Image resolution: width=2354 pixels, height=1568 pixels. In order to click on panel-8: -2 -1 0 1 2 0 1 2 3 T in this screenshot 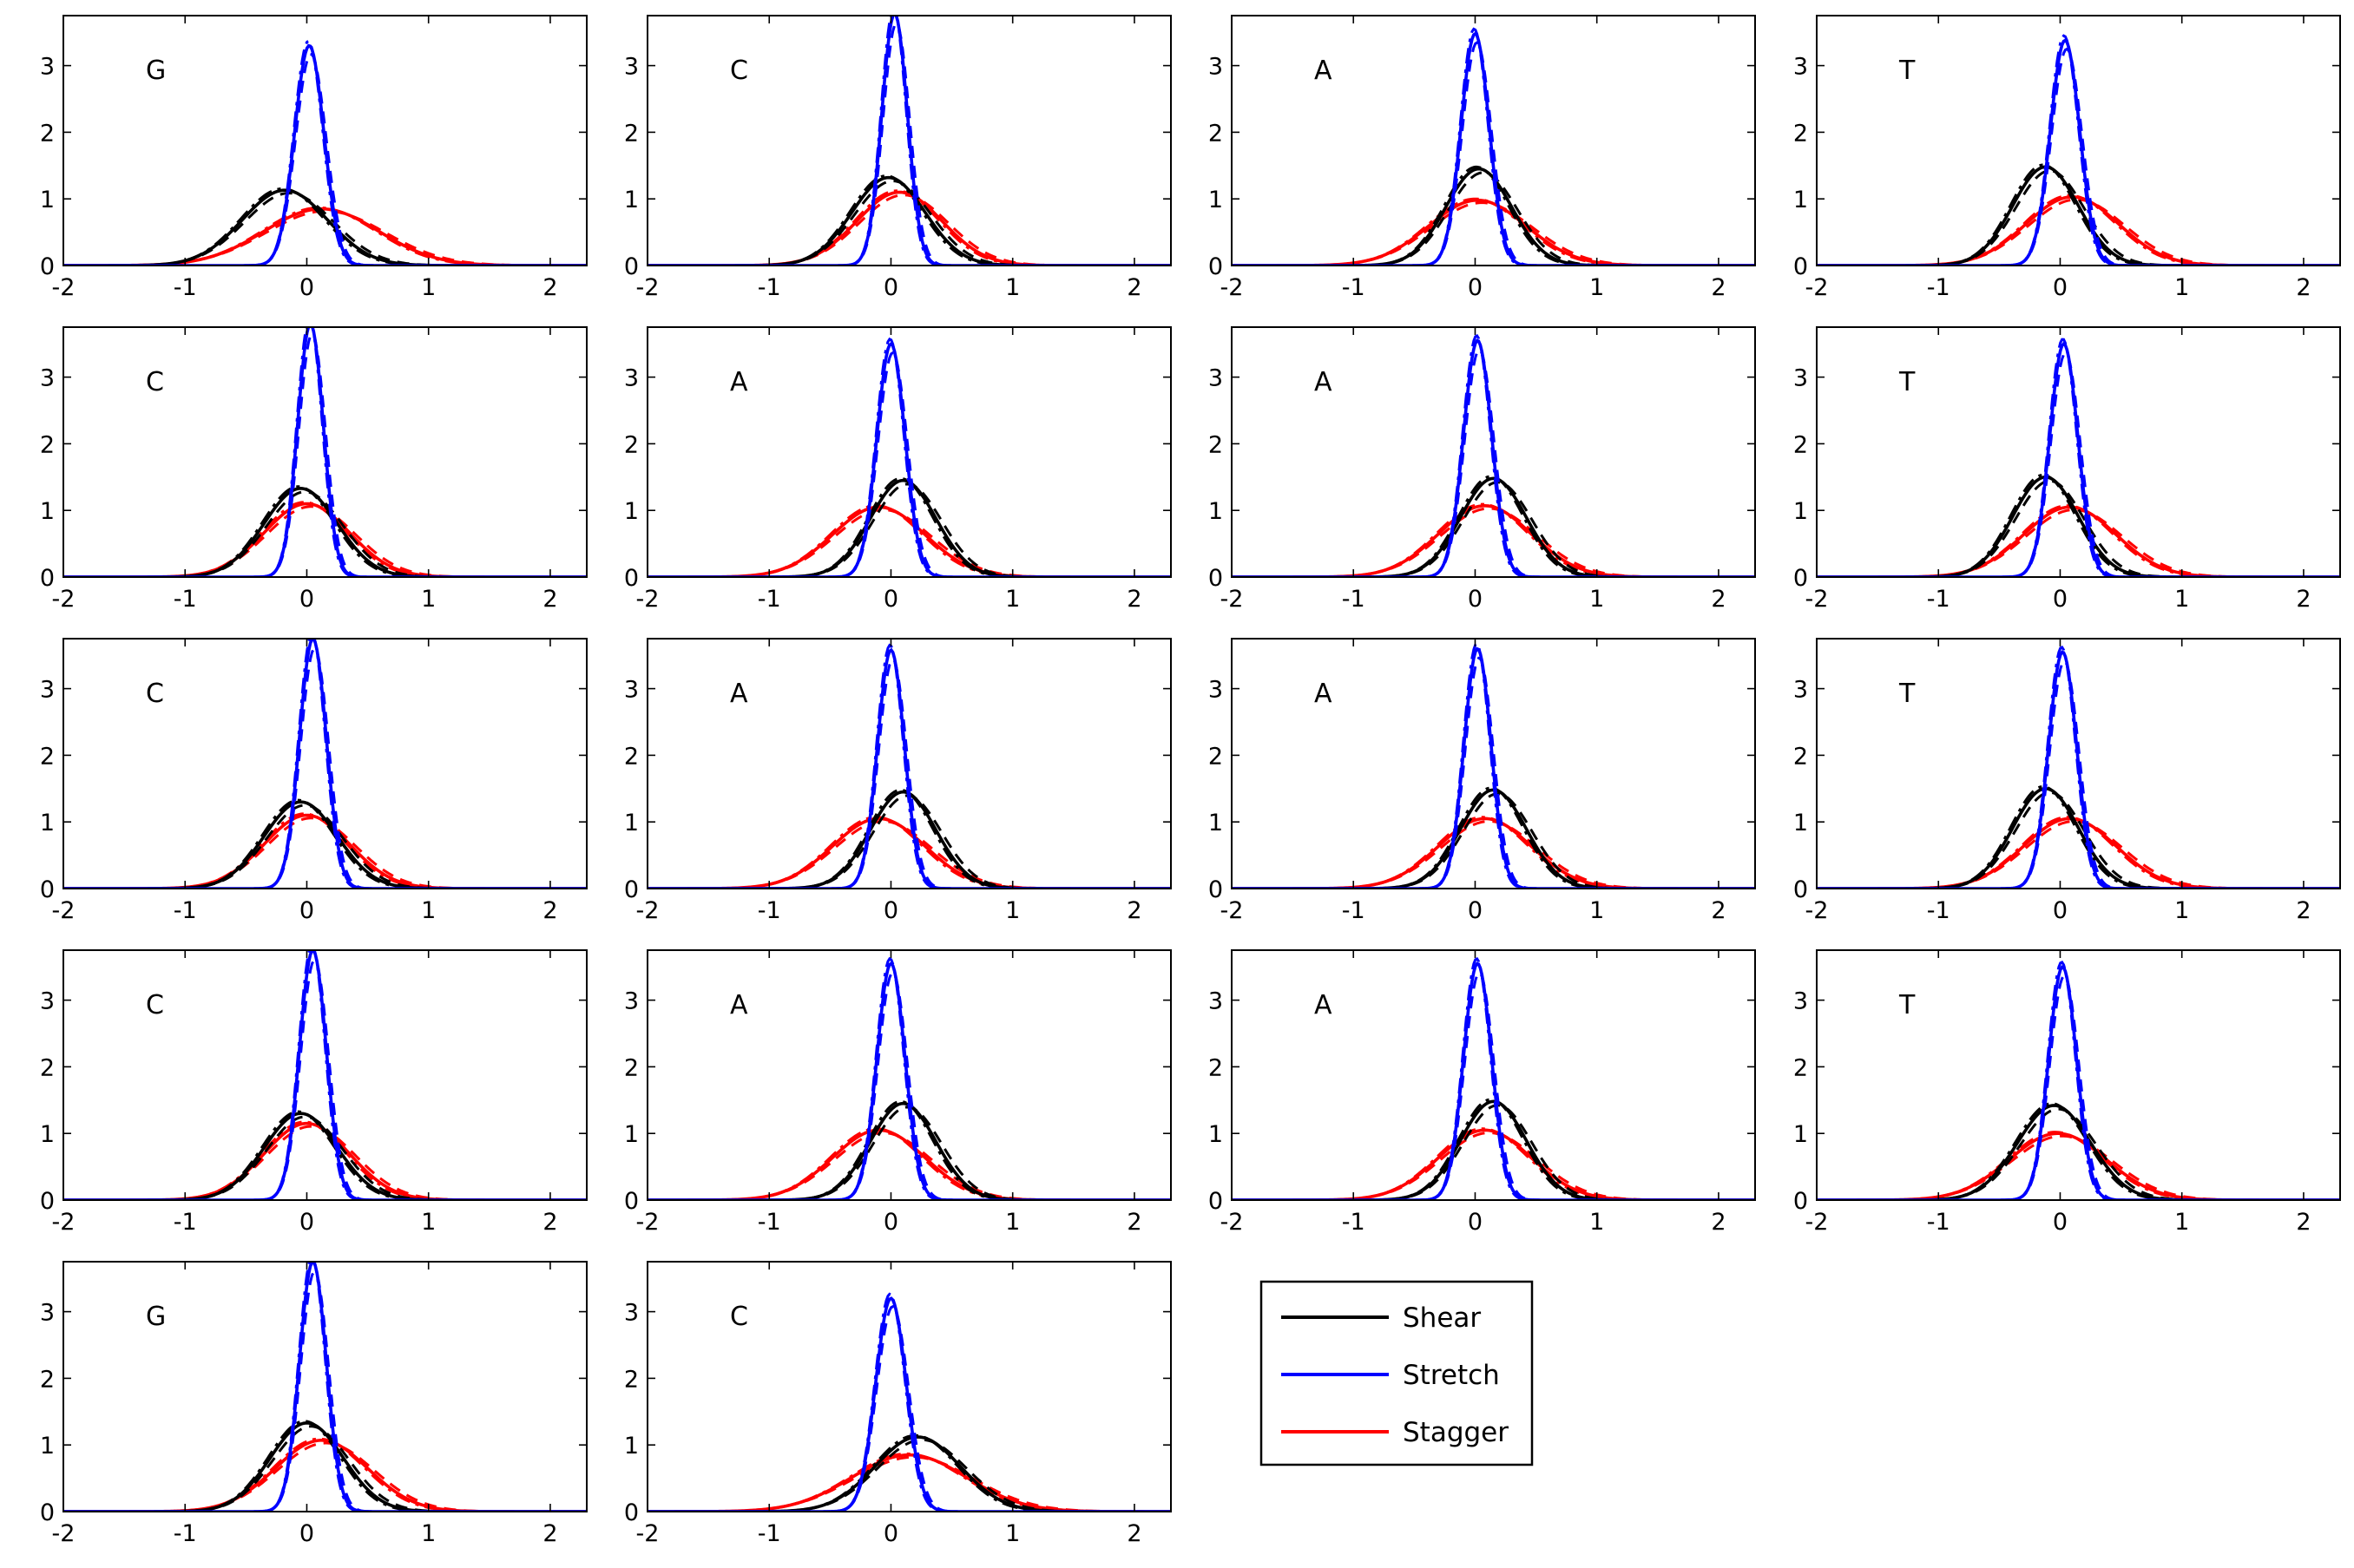, I will do `click(2067, 469)`.